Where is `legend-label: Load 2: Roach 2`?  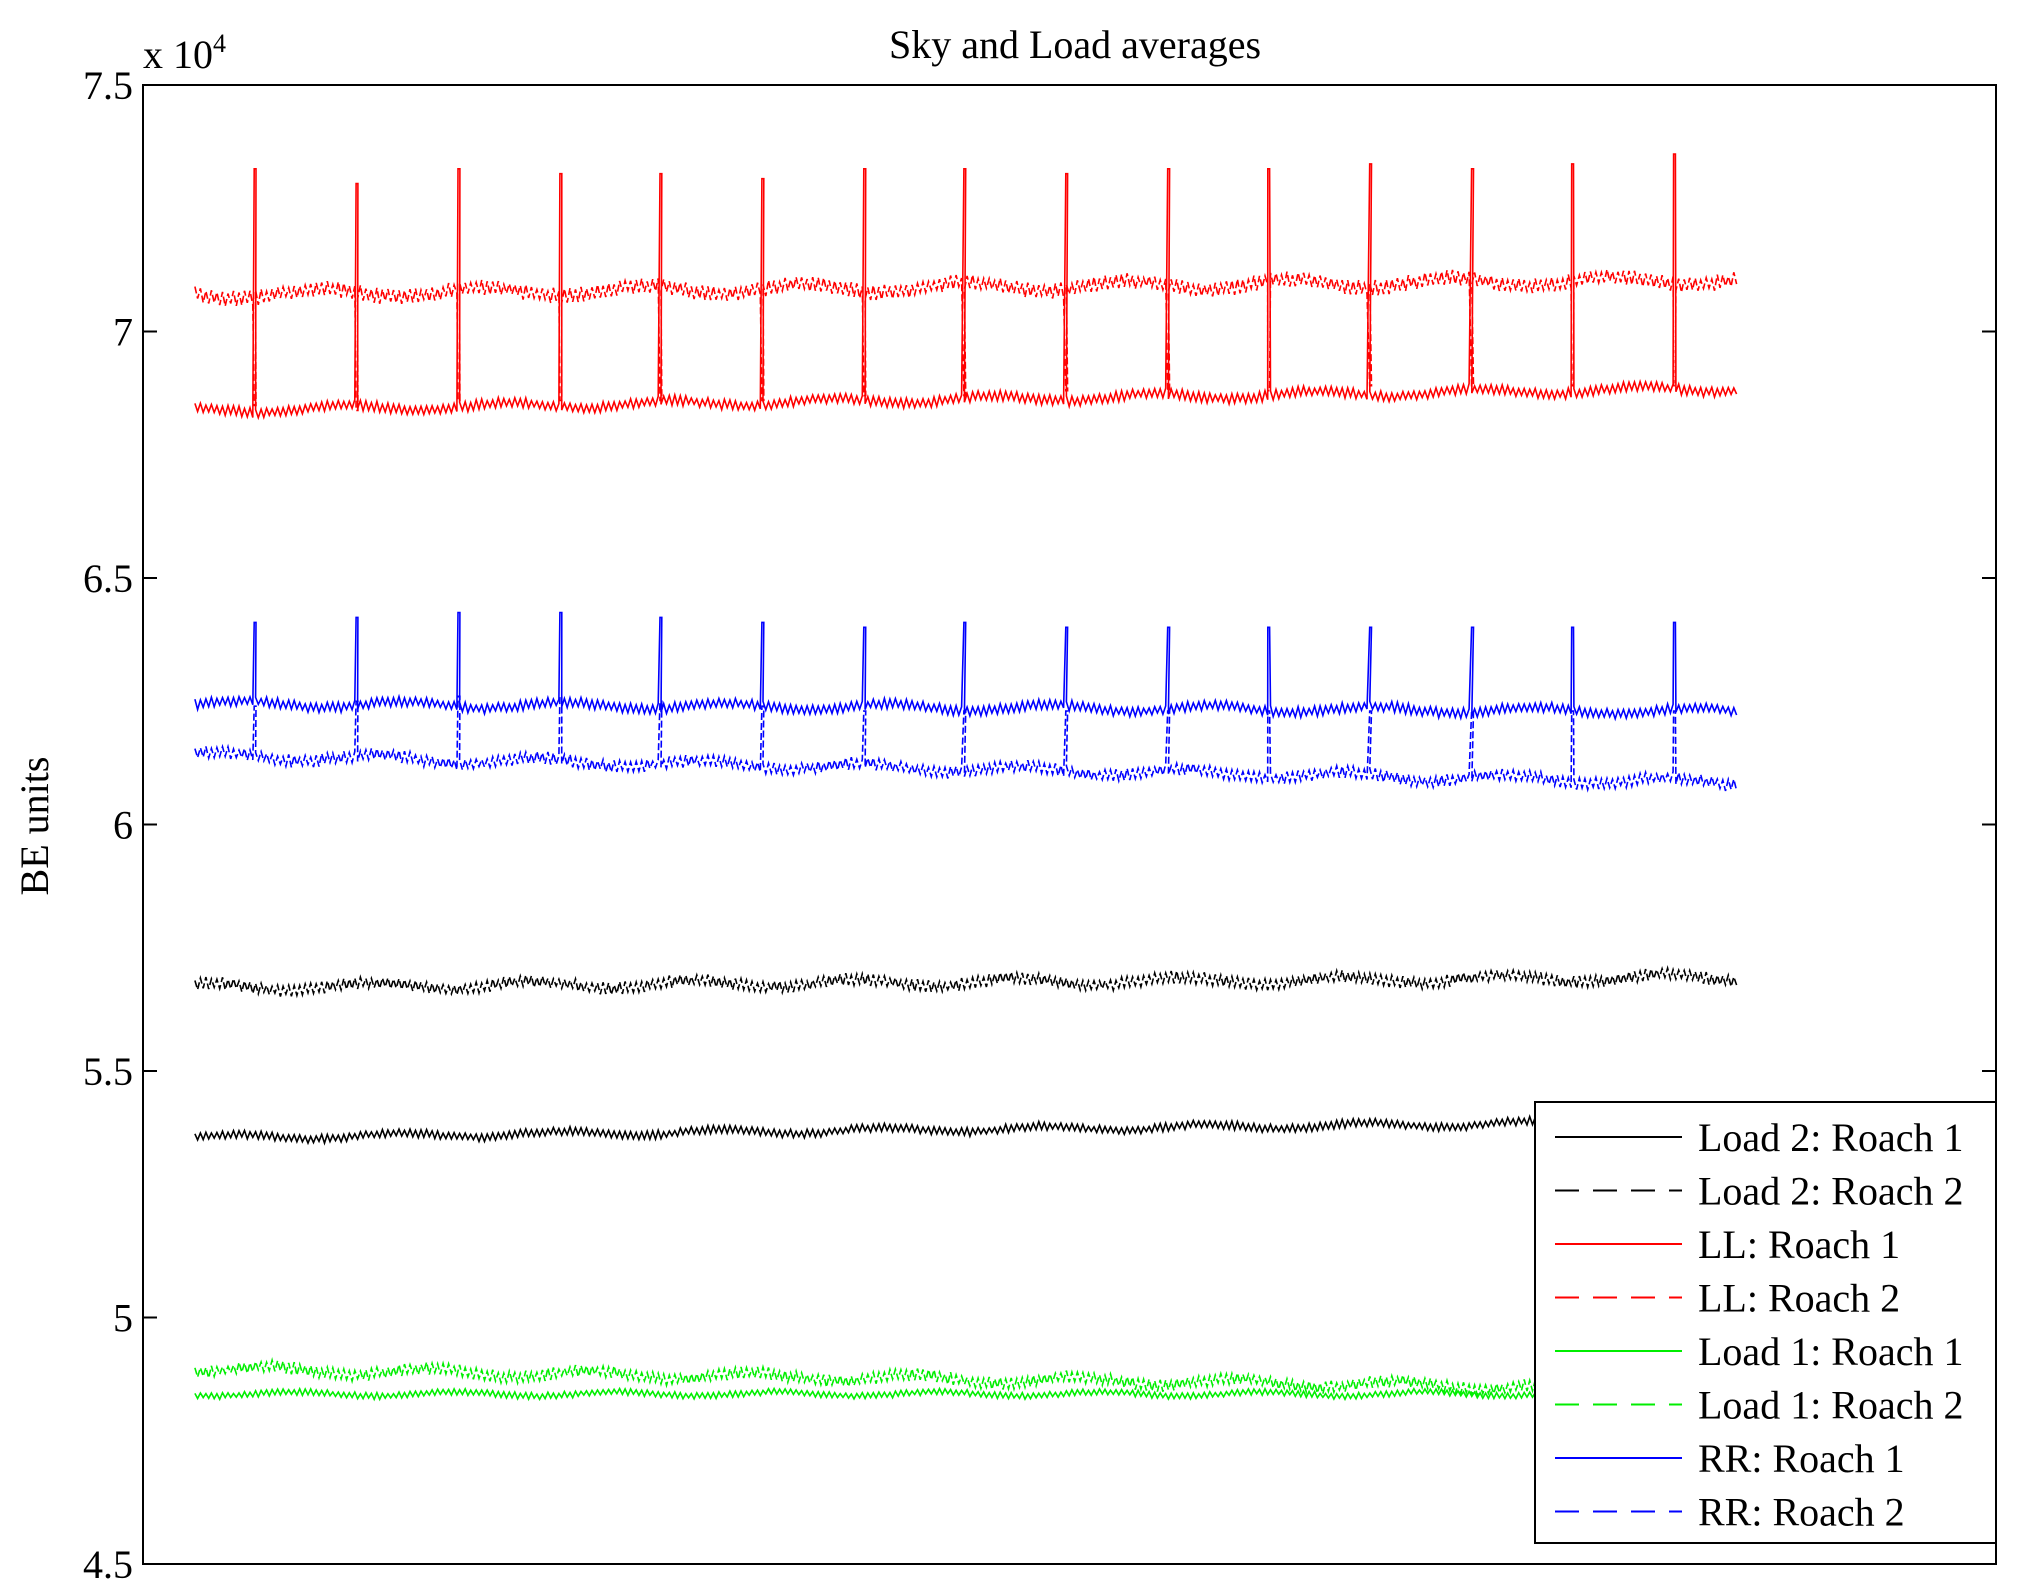
legend-label: Load 2: Roach 2 is located at coordinates (1831, 1191).